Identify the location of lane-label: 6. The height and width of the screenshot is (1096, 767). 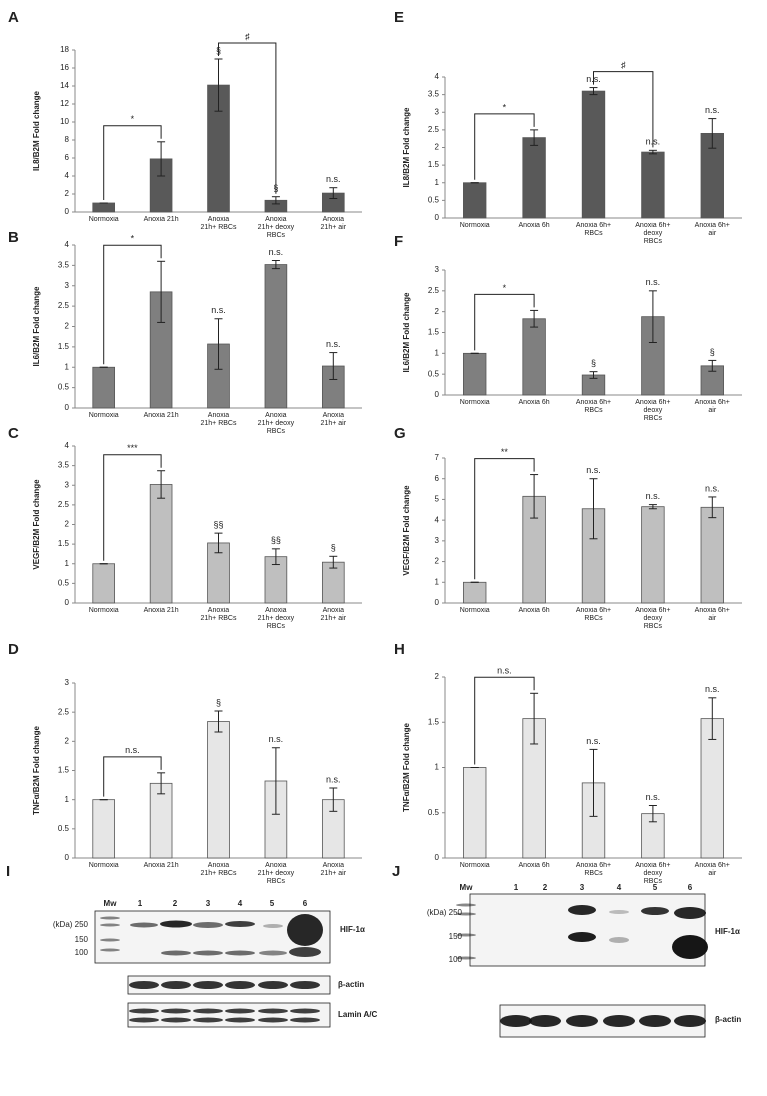
(690, 887).